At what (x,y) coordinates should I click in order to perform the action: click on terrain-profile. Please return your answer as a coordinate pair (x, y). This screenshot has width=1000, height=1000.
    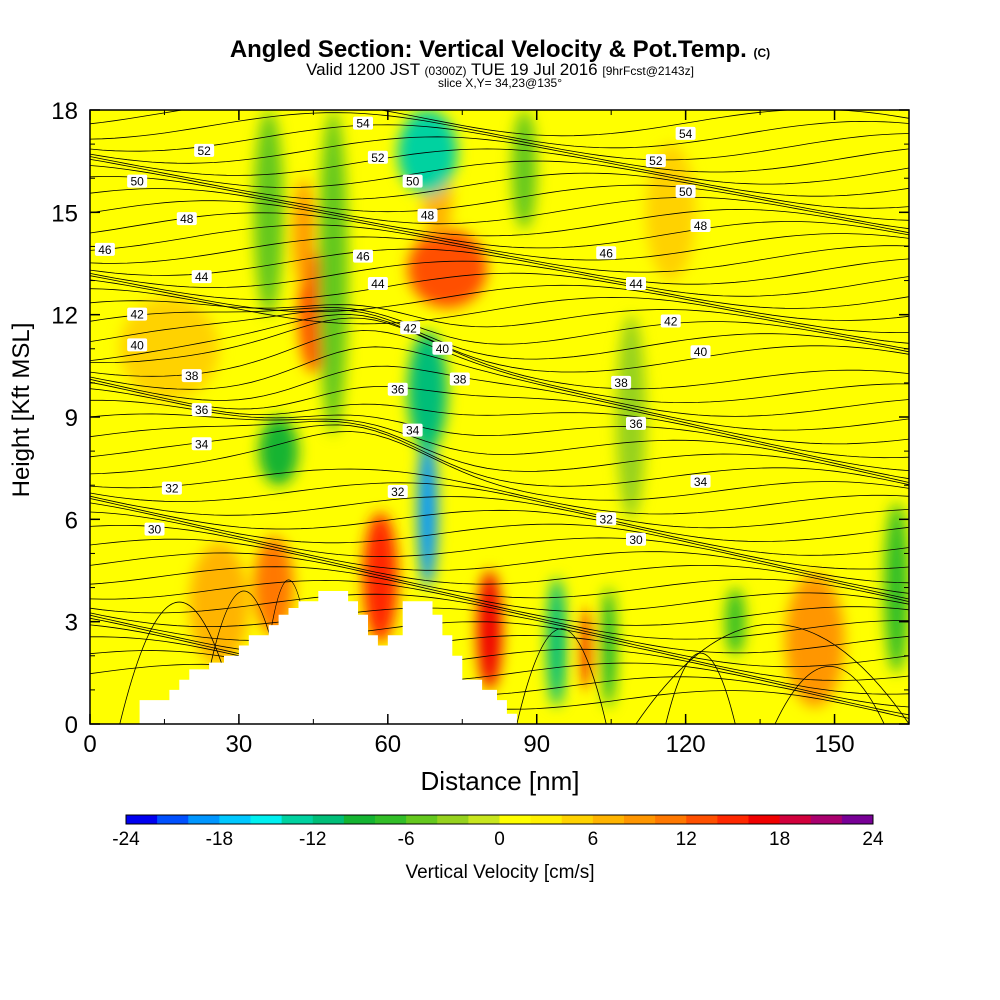
    Looking at the image, I should click on (303, 657).